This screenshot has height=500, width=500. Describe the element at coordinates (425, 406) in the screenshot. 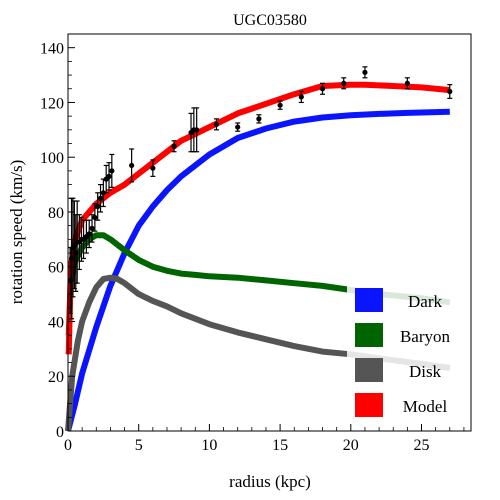

I see `legend-label: Model` at that location.